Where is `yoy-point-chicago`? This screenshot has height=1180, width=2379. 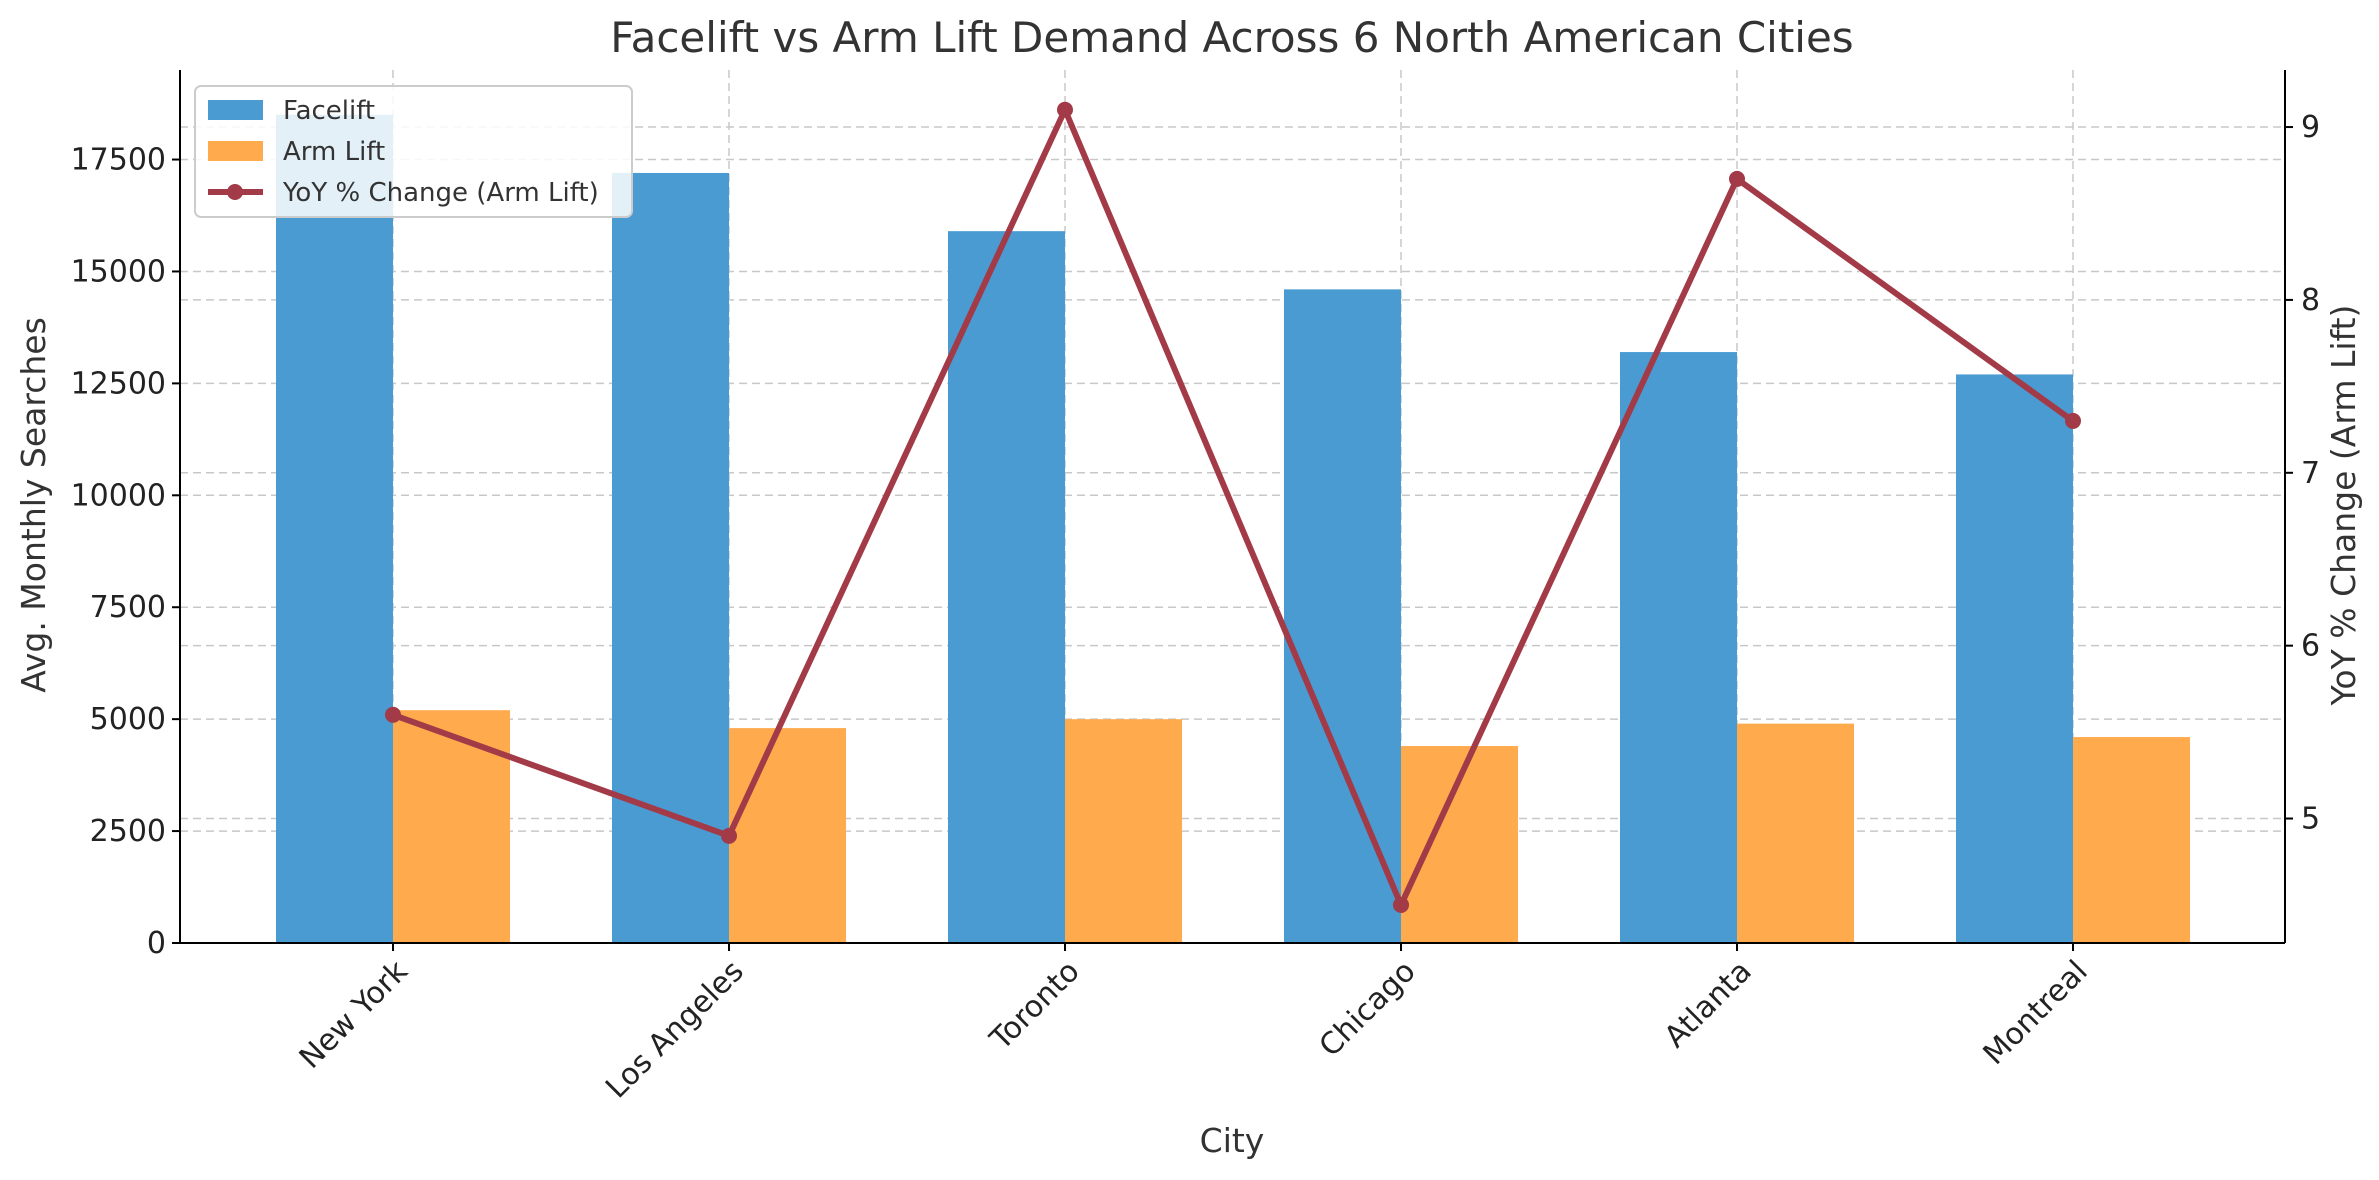
yoy-point-chicago is located at coordinates (1401, 904).